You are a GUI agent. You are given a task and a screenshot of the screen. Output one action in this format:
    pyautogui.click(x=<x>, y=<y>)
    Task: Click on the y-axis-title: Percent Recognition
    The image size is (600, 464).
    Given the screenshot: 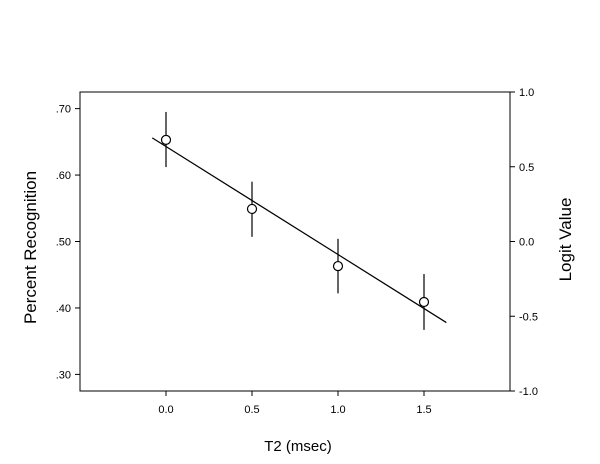 What is the action you would take?
    pyautogui.click(x=30, y=247)
    